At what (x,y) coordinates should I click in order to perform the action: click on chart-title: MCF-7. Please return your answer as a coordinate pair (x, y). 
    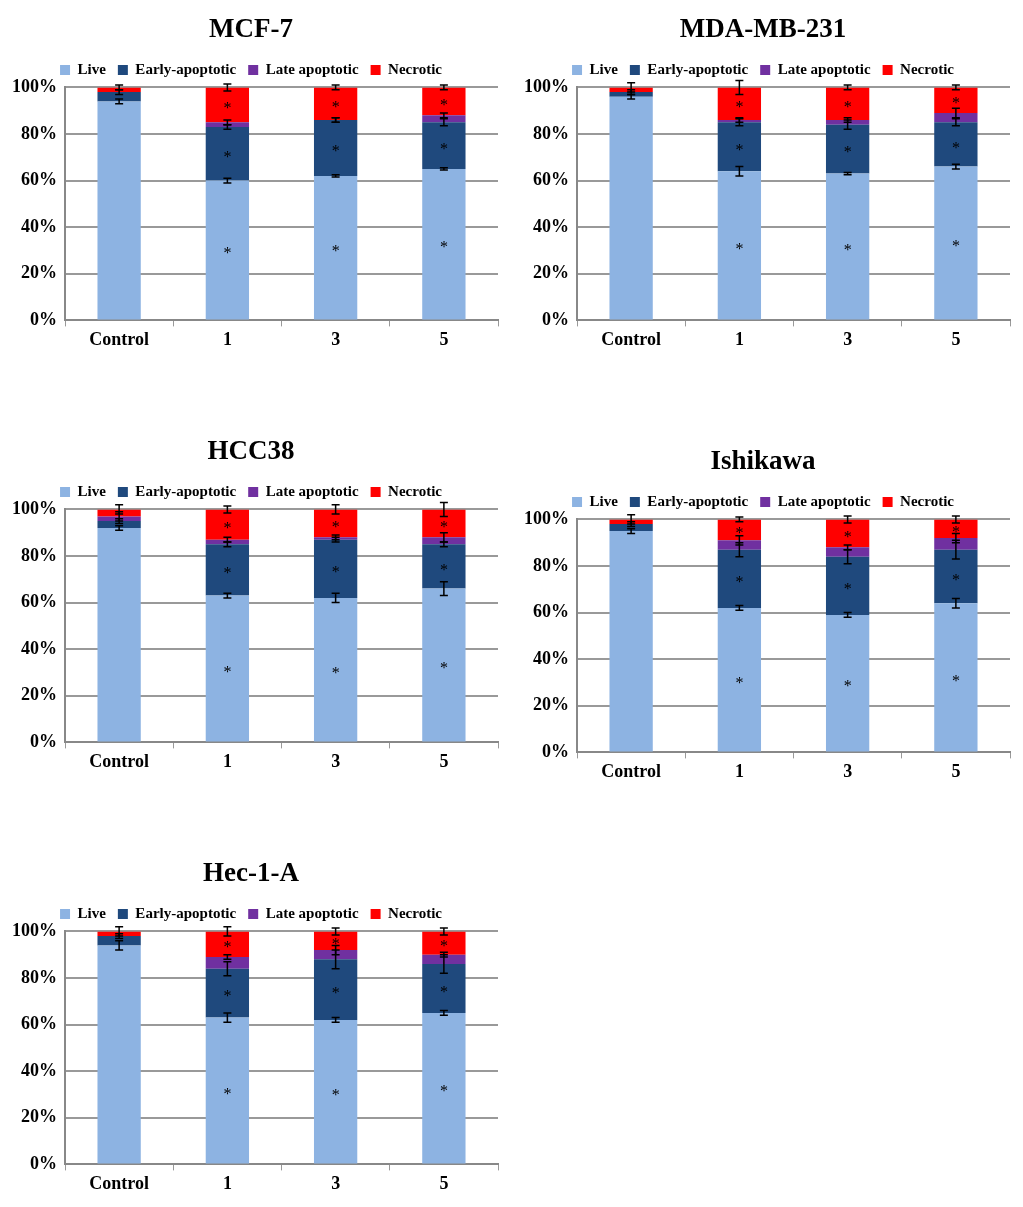
    Looking at the image, I should click on (251, 28).